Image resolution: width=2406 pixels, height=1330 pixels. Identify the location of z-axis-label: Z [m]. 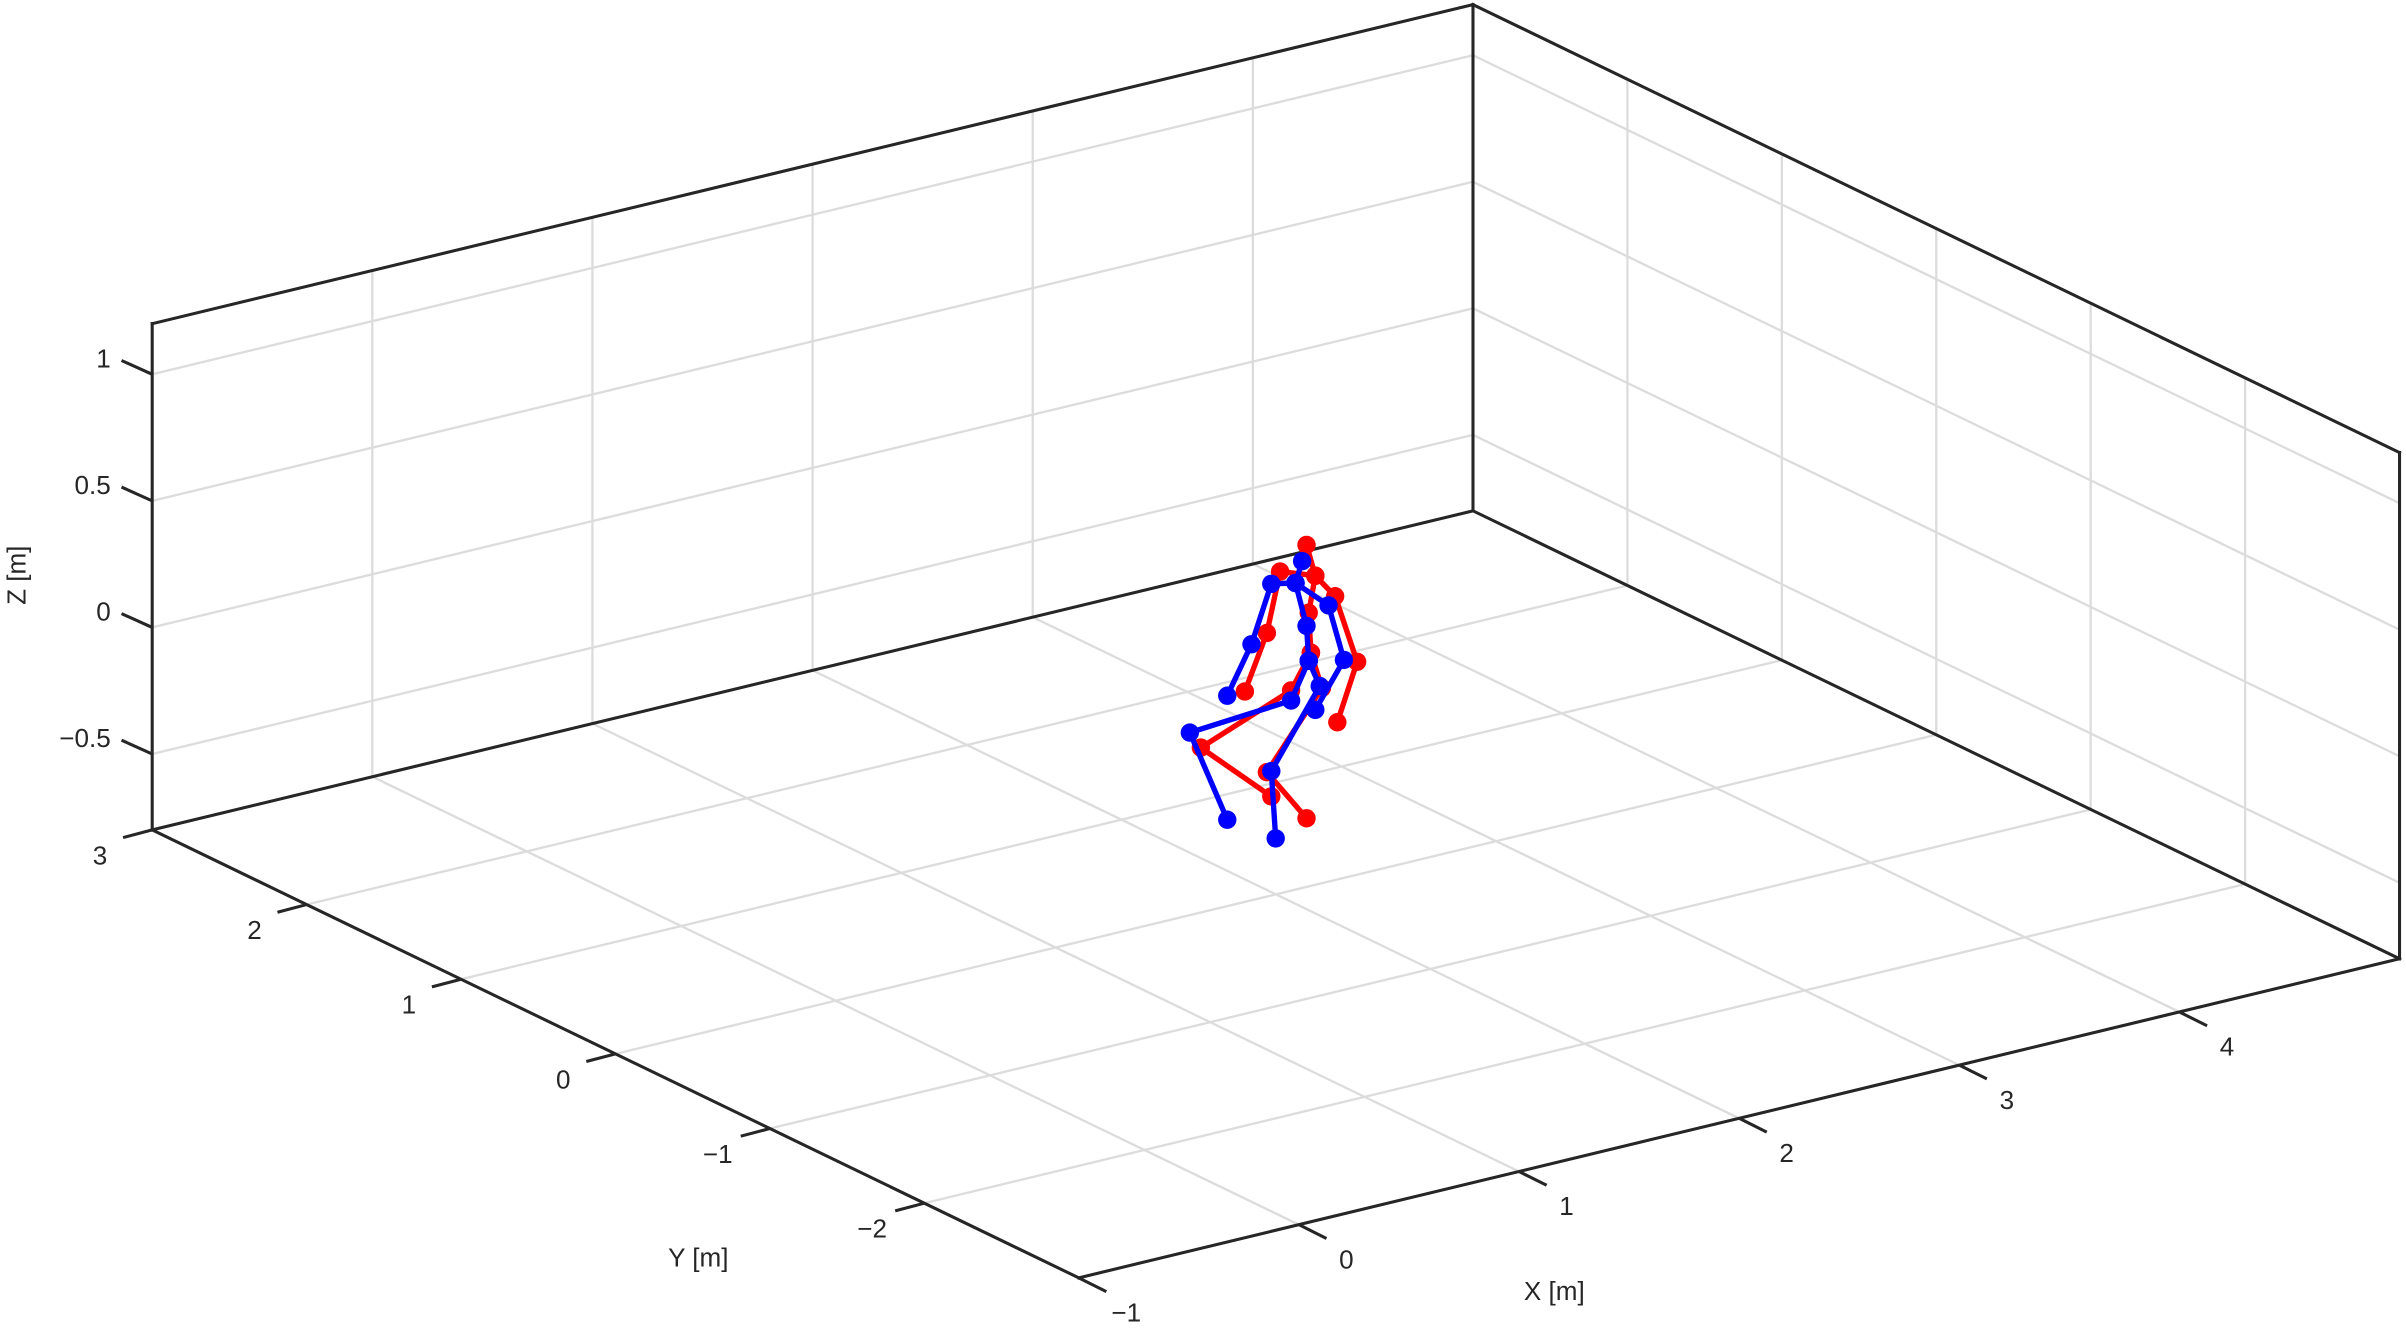
(17, 575).